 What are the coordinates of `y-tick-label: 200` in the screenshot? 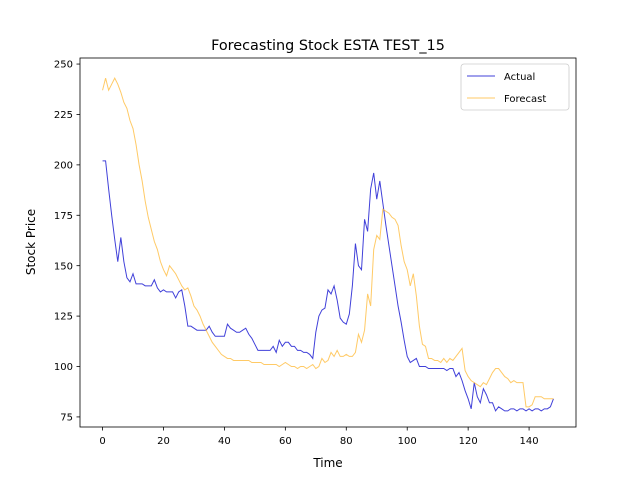 It's located at (63, 165).